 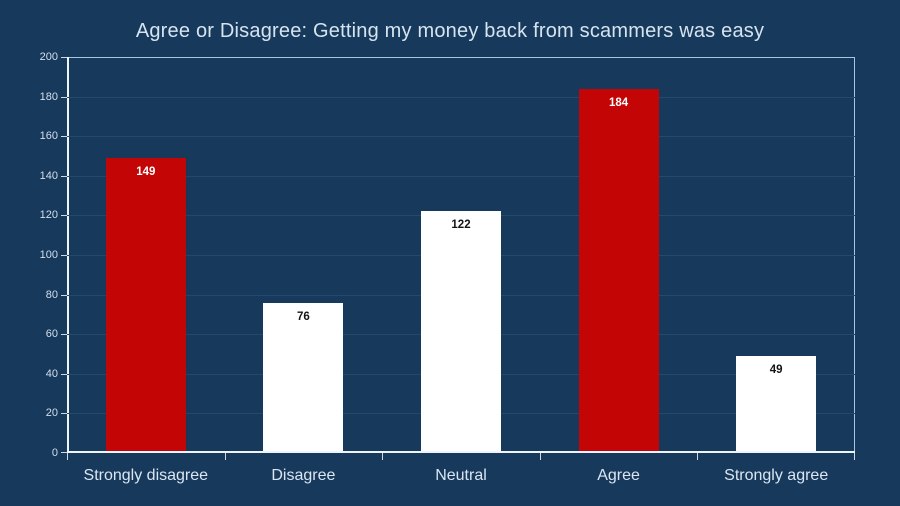 I want to click on y-tick-label-160: 160, so click(x=48, y=136).